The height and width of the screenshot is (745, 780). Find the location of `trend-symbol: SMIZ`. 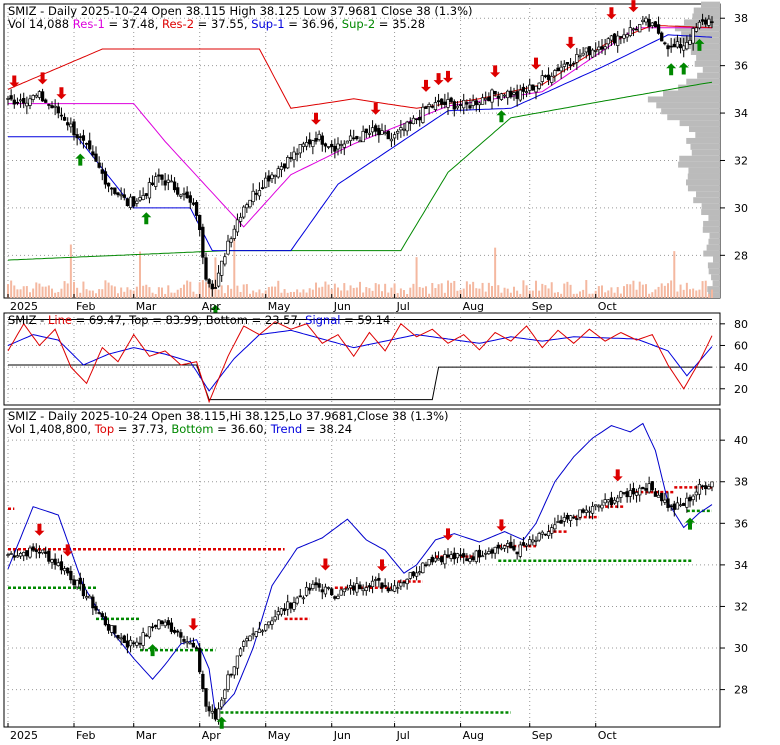

trend-symbol: SMIZ is located at coordinates (22, 416).